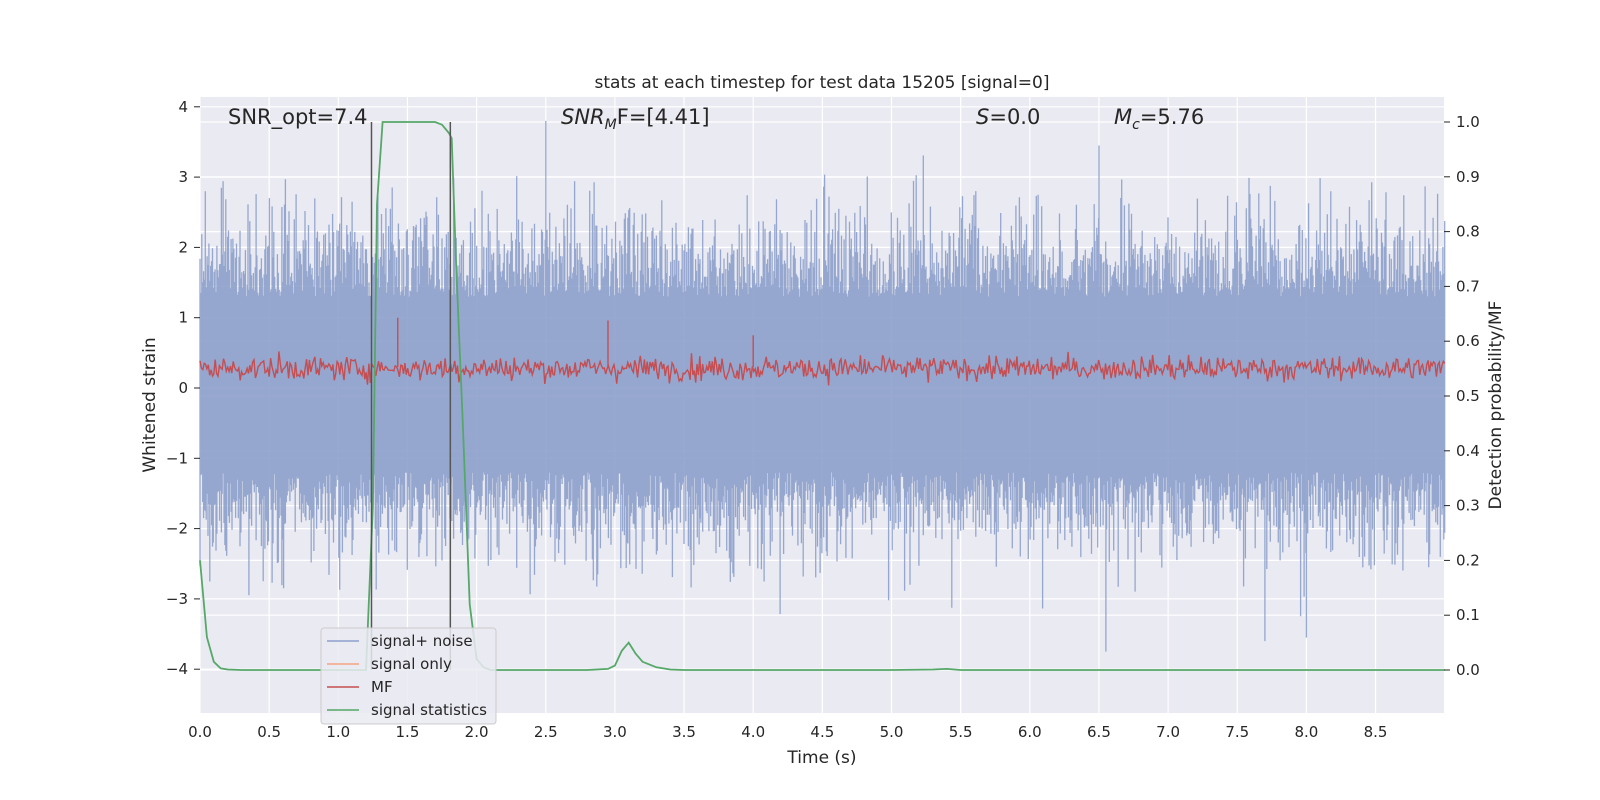 The height and width of the screenshot is (800, 1600). Describe the element at coordinates (635, 119) in the screenshot. I see `annotation-snr-mf: SNRMF=[4.41]` at that location.